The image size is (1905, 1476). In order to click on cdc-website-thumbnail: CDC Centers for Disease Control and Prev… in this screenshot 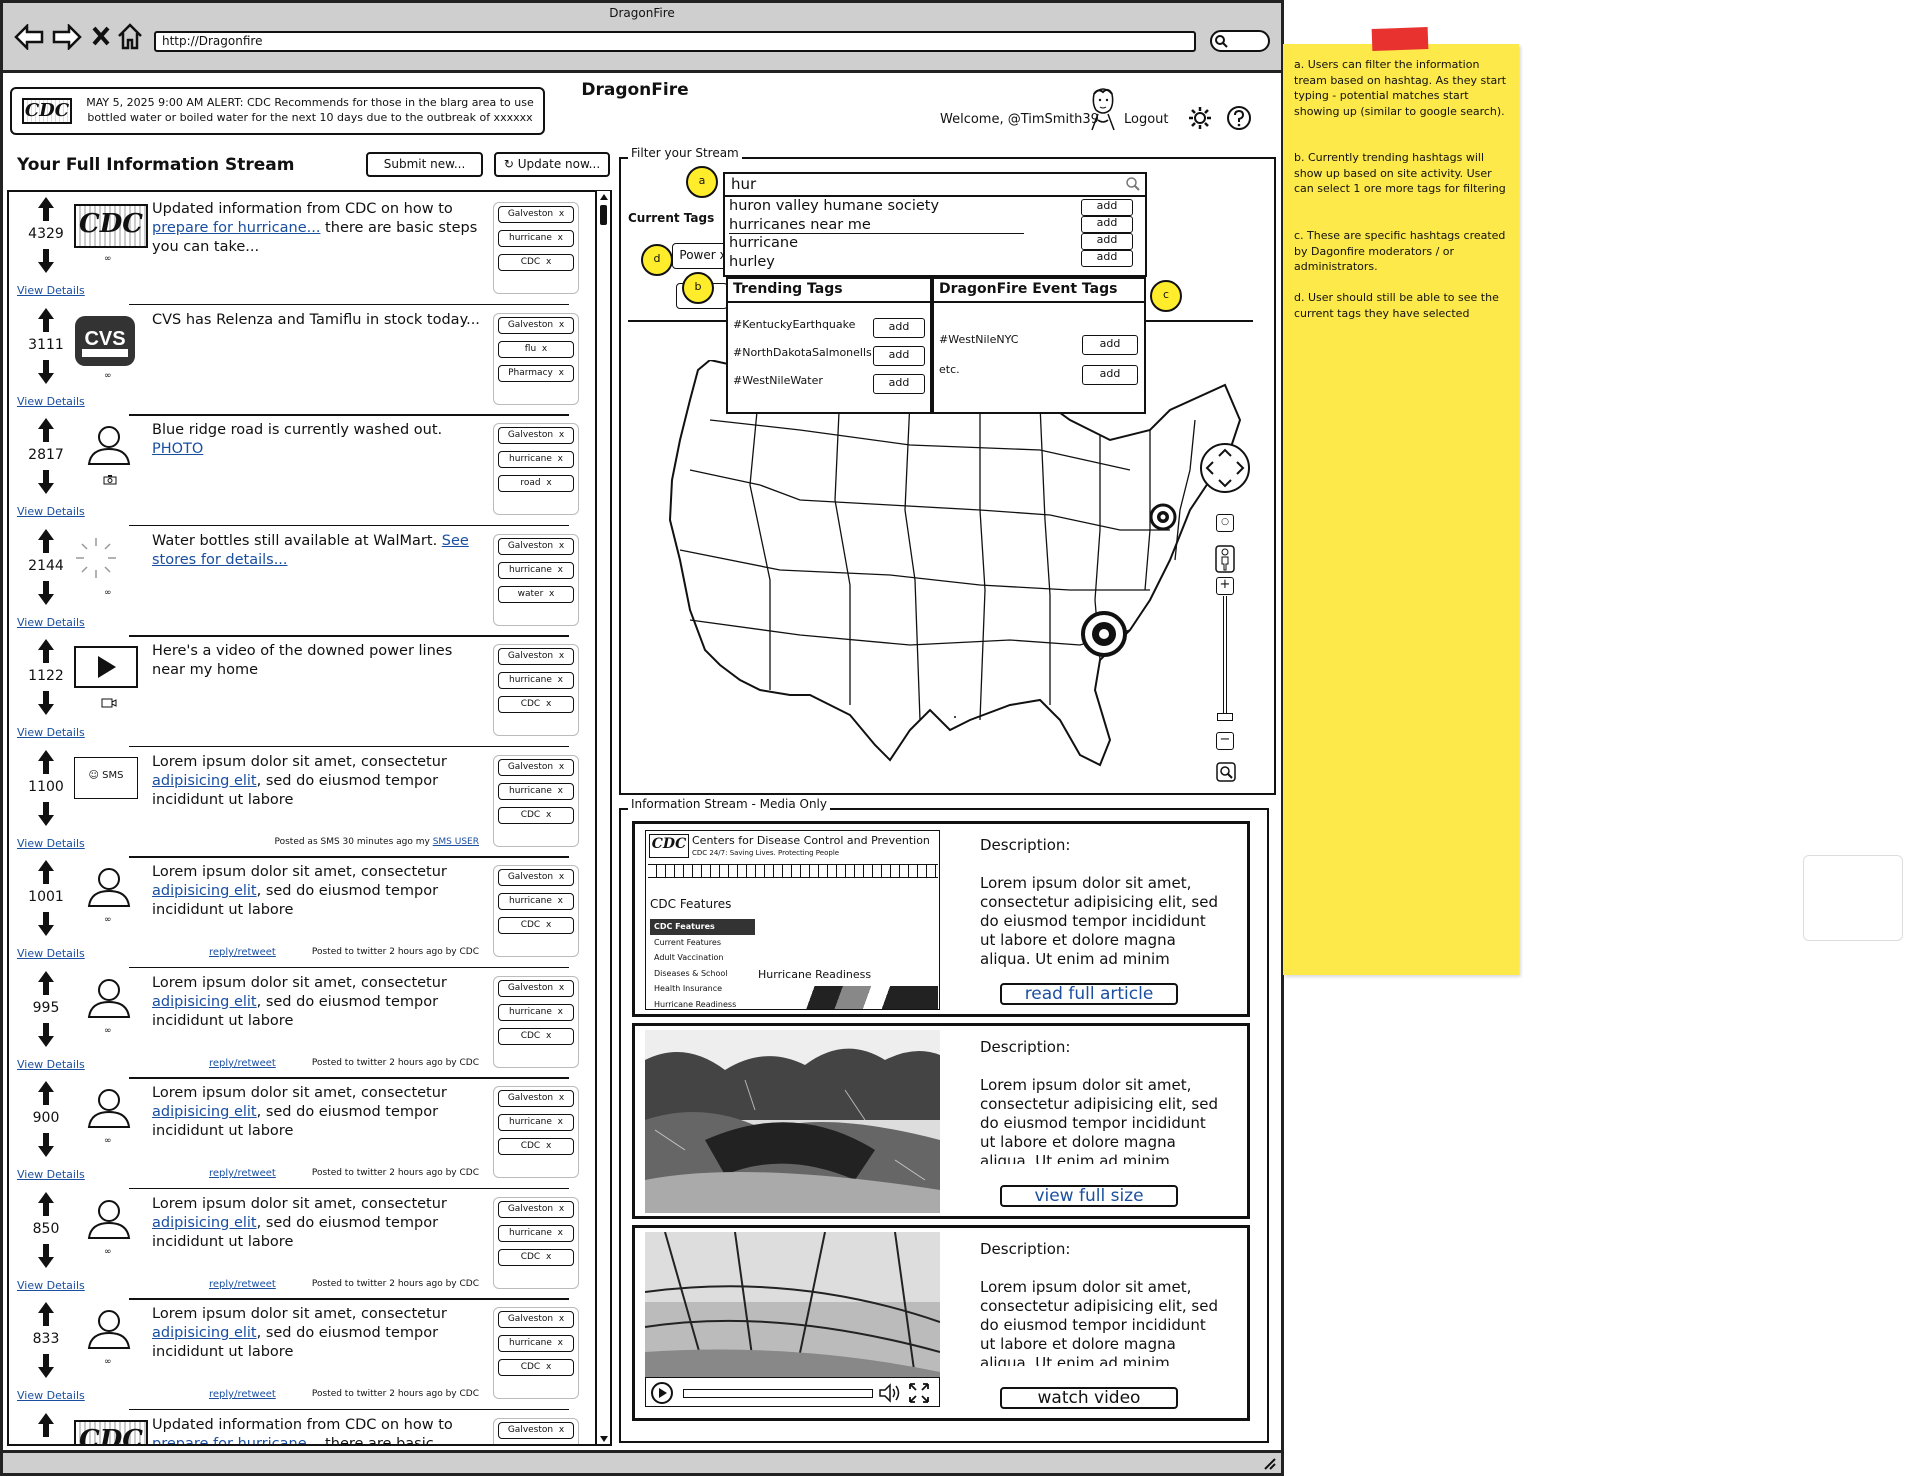, I will do `click(792, 920)`.